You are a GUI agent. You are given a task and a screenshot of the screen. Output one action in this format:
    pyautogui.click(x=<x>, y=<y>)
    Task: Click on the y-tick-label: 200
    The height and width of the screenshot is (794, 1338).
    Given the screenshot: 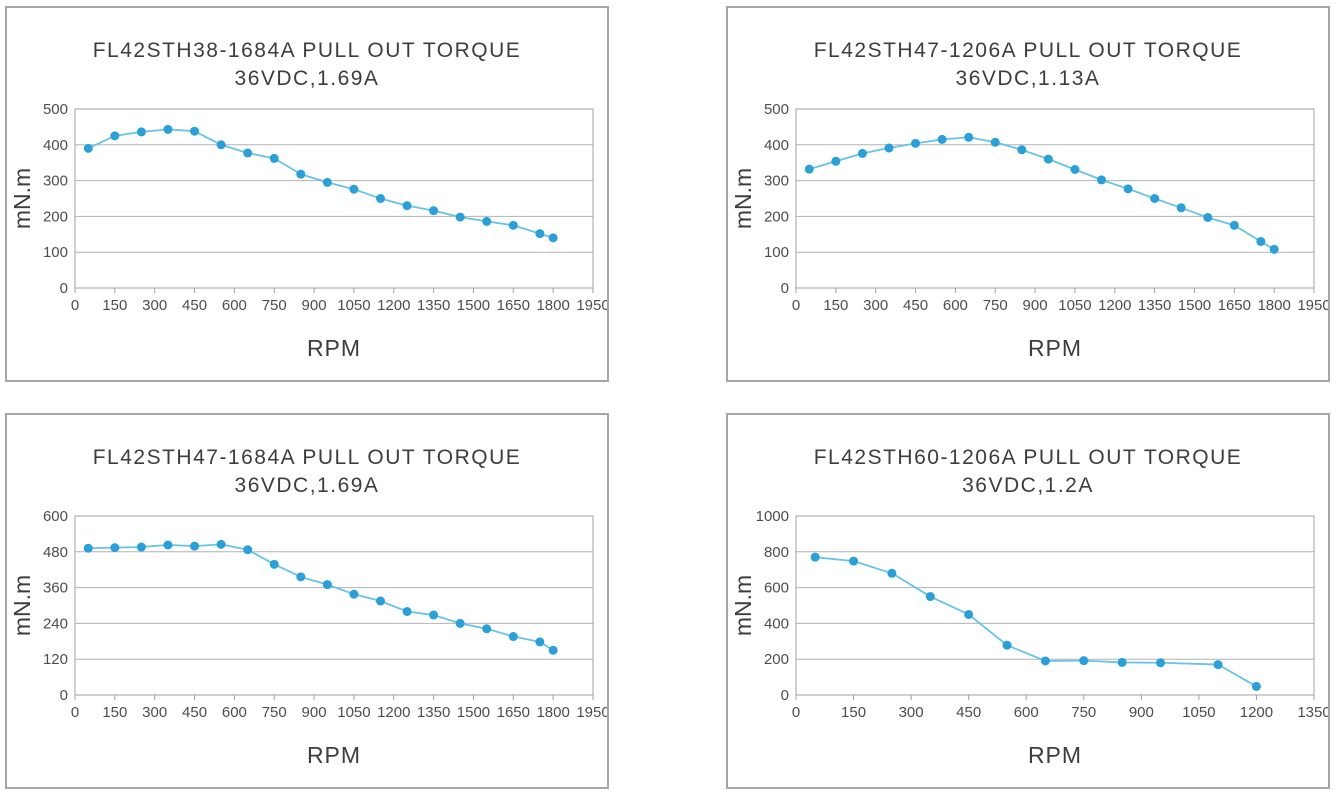 What is the action you would take?
    pyautogui.click(x=776, y=659)
    